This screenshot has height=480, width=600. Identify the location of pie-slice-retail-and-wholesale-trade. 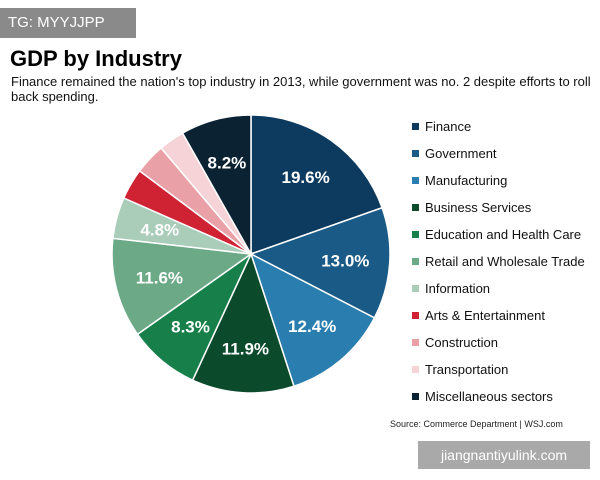
(182, 286).